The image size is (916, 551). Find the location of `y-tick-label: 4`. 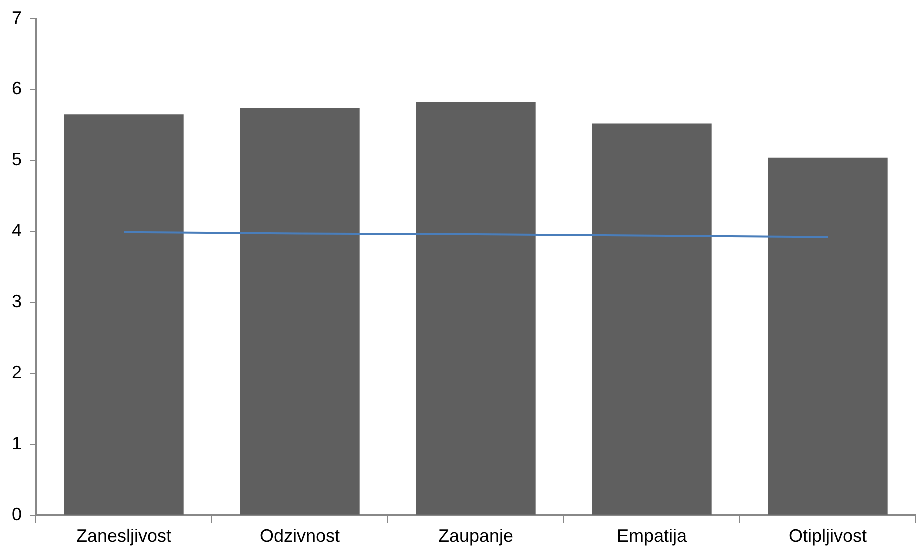

y-tick-label: 4 is located at coordinates (17, 230).